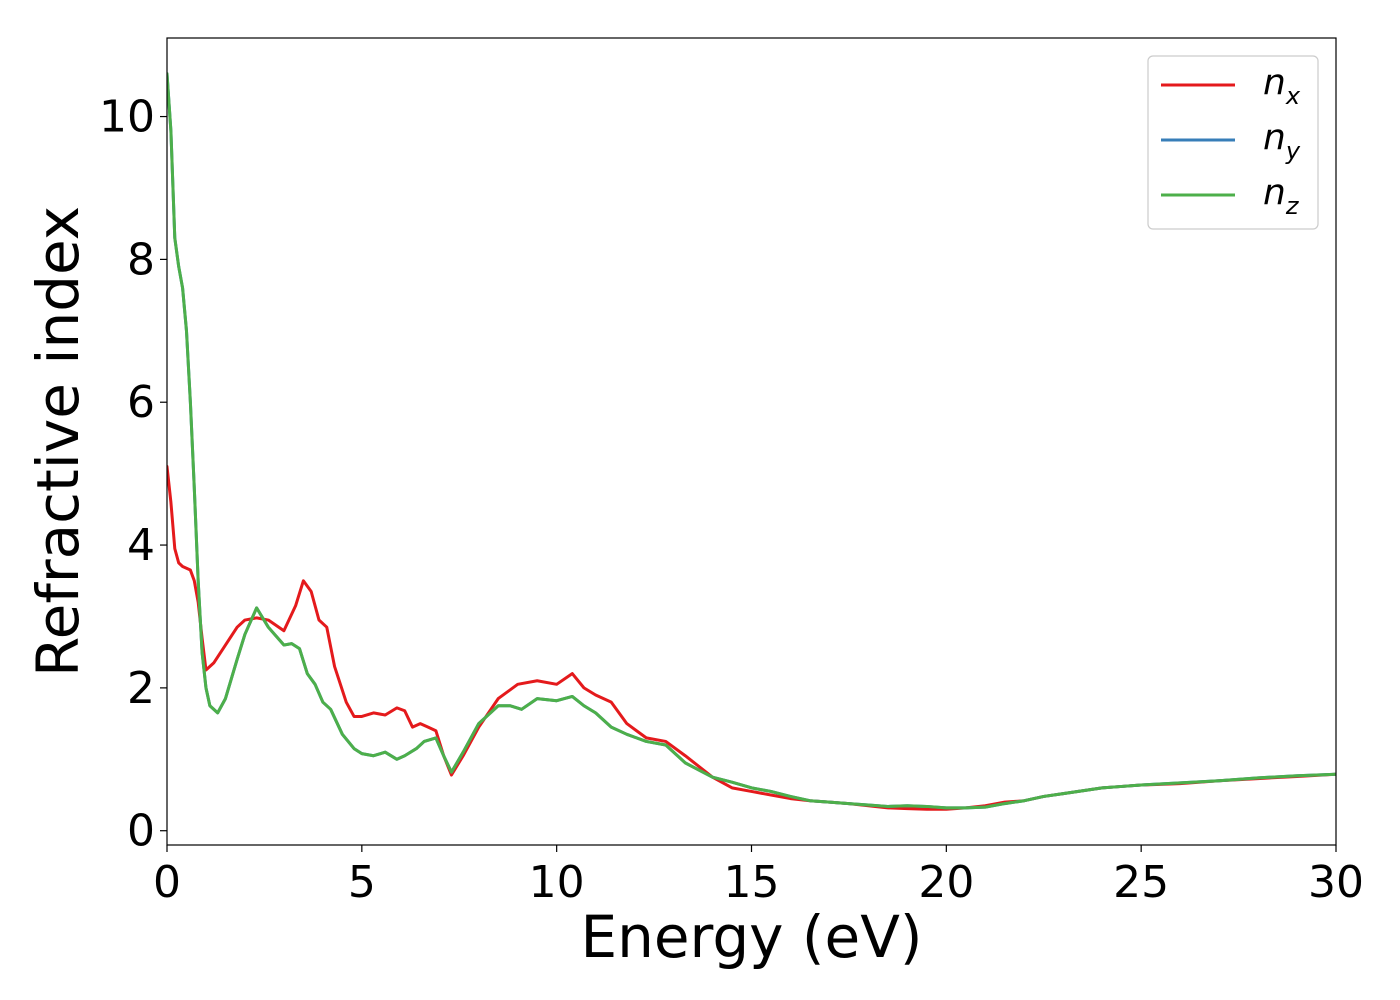  What do you see at coordinates (557, 882) in the screenshot?
I see `x-tick-label: 10` at bounding box center [557, 882].